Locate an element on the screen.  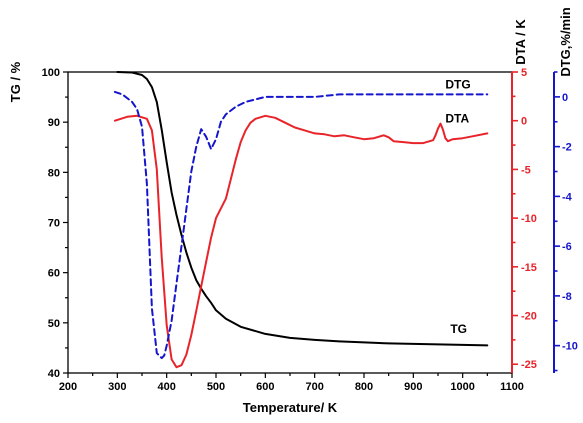
dtg-tick-label: -4 is located at coordinates (567, 197).